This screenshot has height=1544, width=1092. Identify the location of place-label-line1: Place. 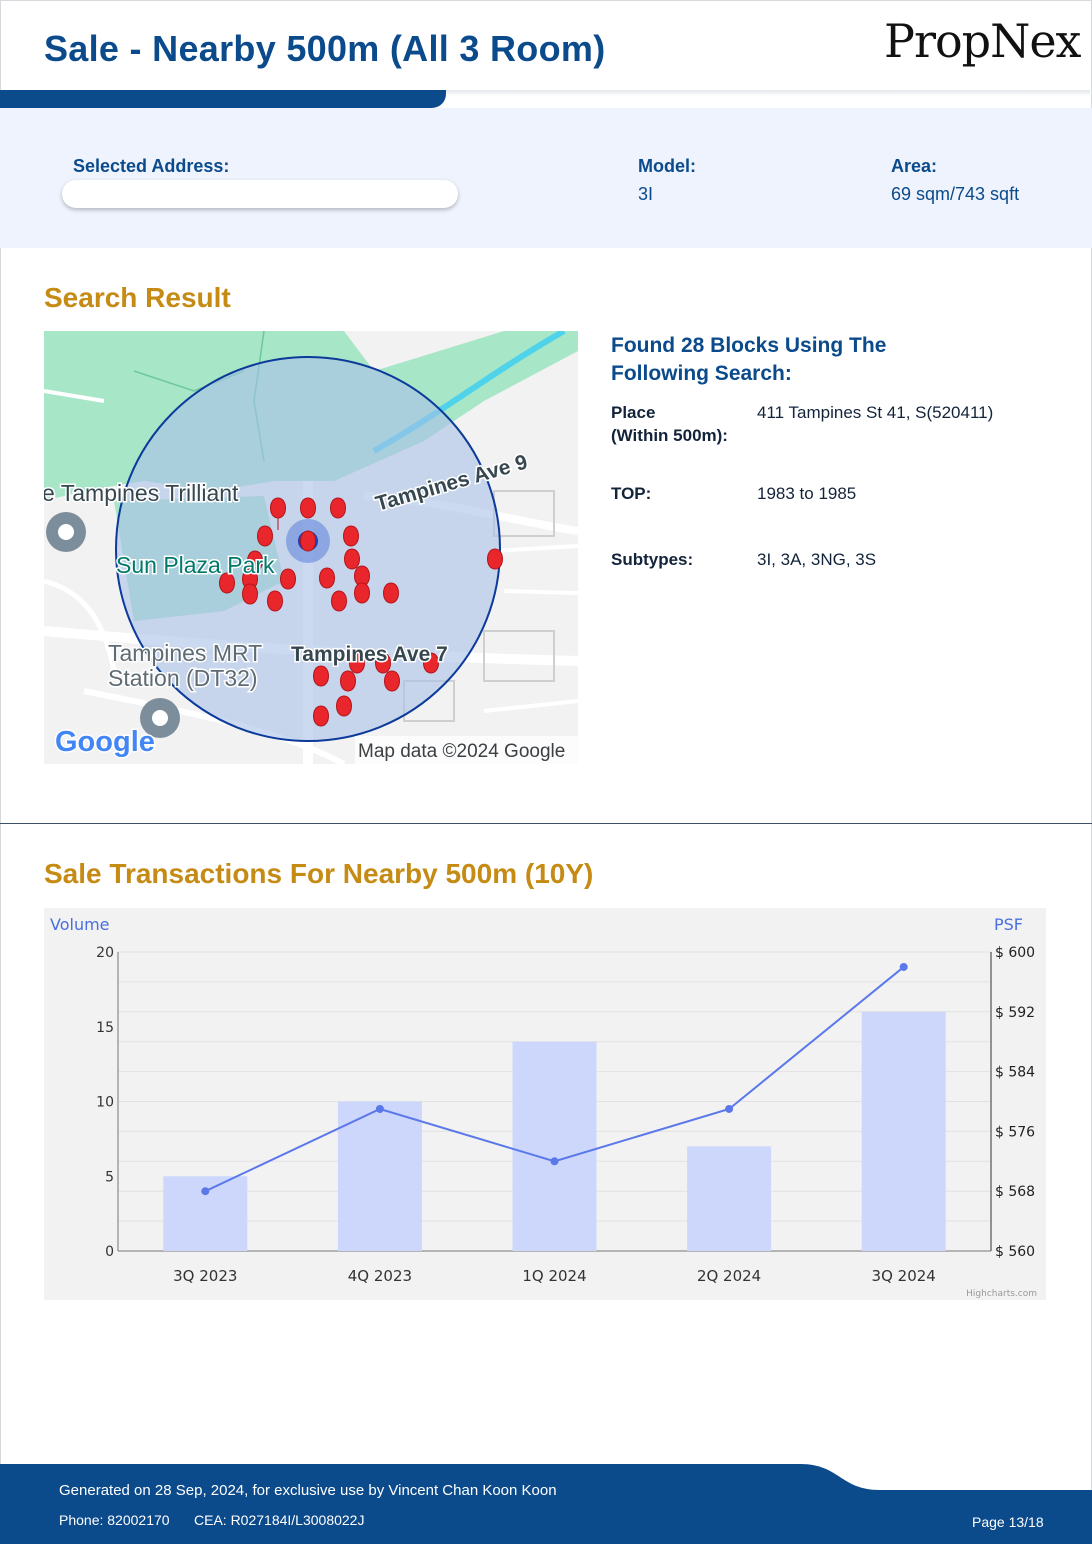
(633, 412).